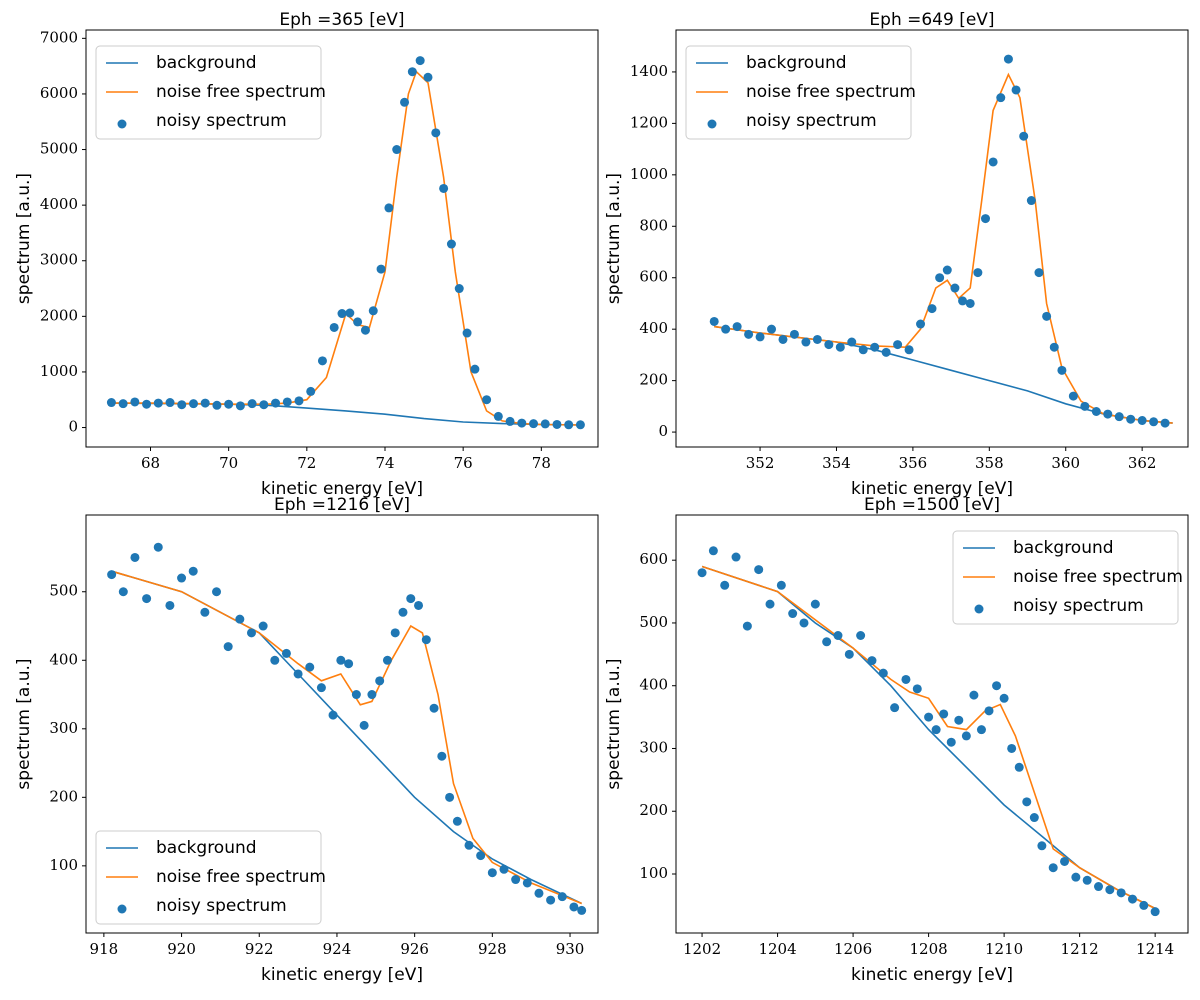  Describe the element at coordinates (913, 463) in the screenshot. I see `x-tick-label: 356` at that location.